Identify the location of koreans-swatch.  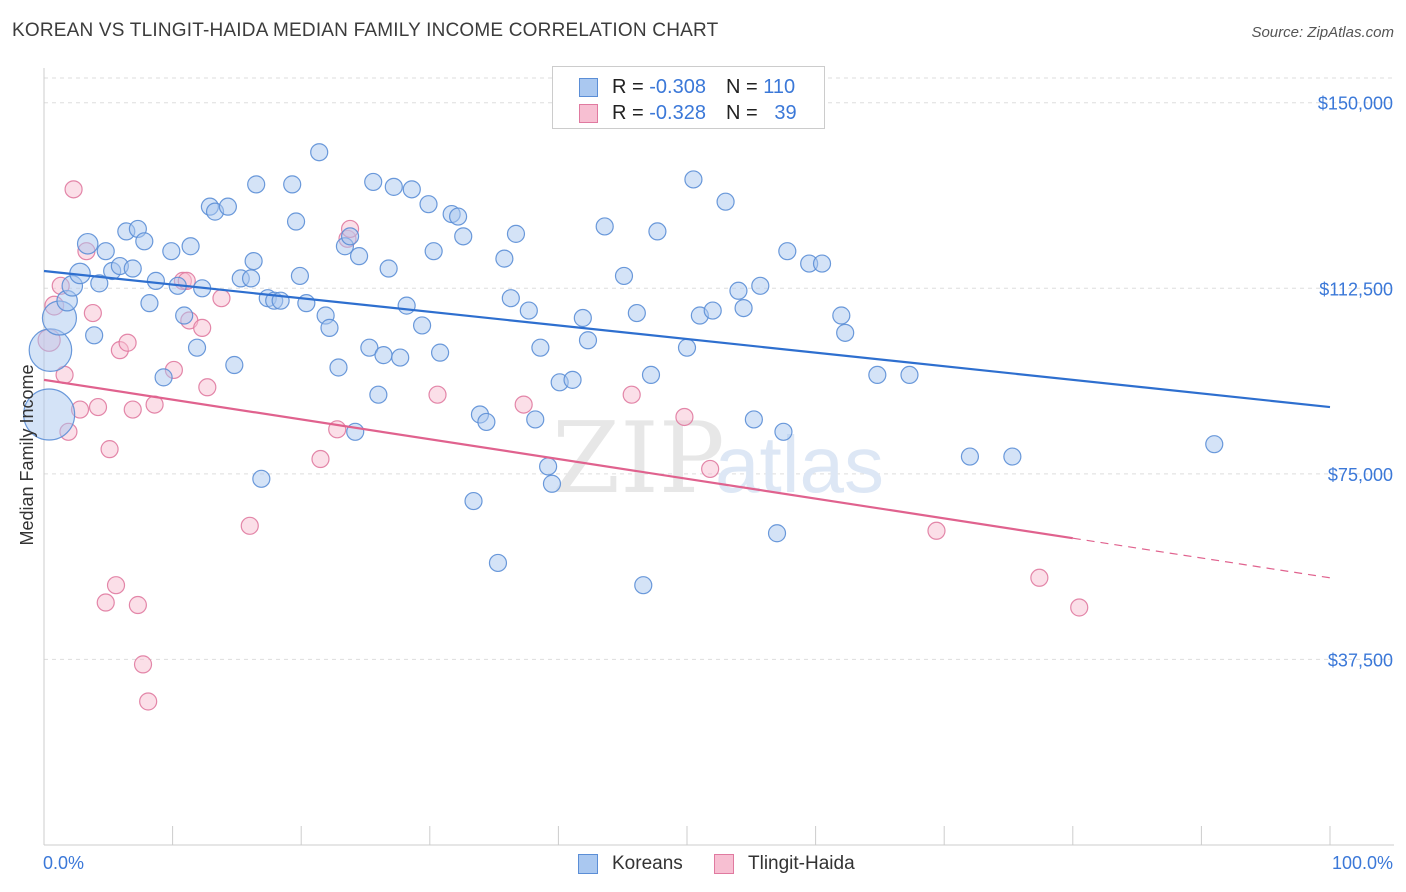
(588, 87).